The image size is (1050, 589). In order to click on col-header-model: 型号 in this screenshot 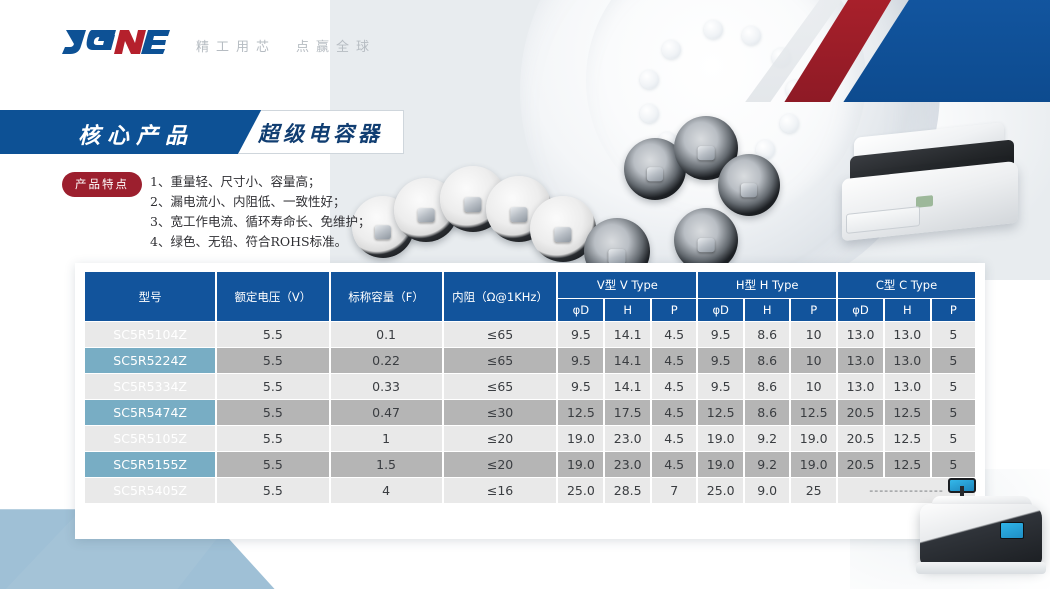, I will do `click(150, 296)`.